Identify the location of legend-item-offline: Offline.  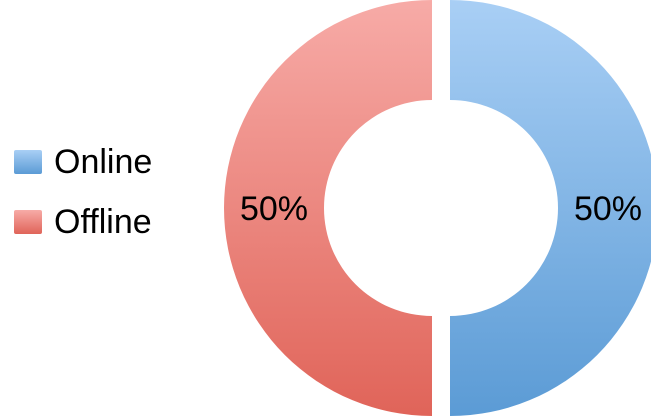
(83, 222).